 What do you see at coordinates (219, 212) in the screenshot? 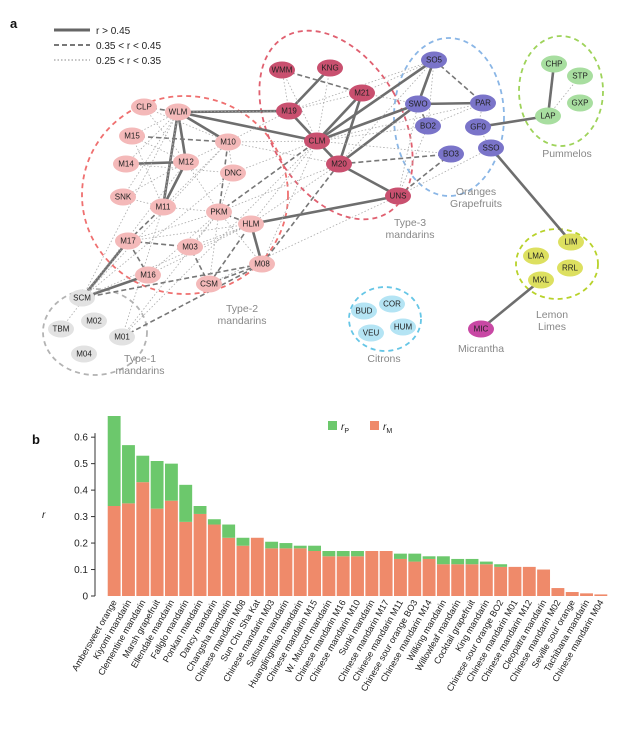
I see `node-shape-PKM` at bounding box center [219, 212].